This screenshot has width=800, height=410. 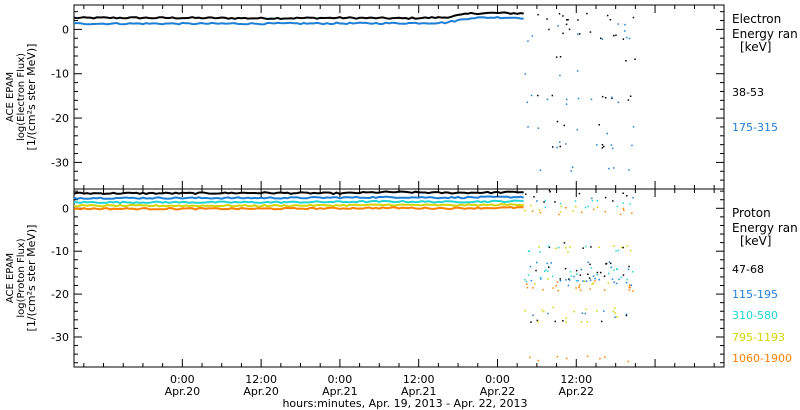 What do you see at coordinates (762, 358) in the screenshot?
I see `legend-entry: 1060-1900` at bounding box center [762, 358].